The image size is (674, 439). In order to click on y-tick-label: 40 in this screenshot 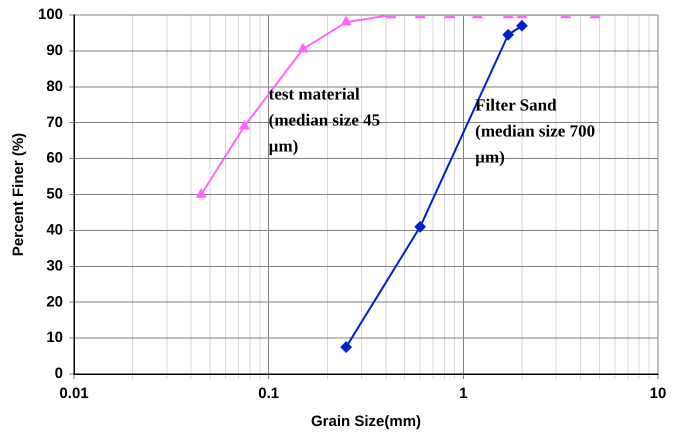, I will do `click(55, 230)`.